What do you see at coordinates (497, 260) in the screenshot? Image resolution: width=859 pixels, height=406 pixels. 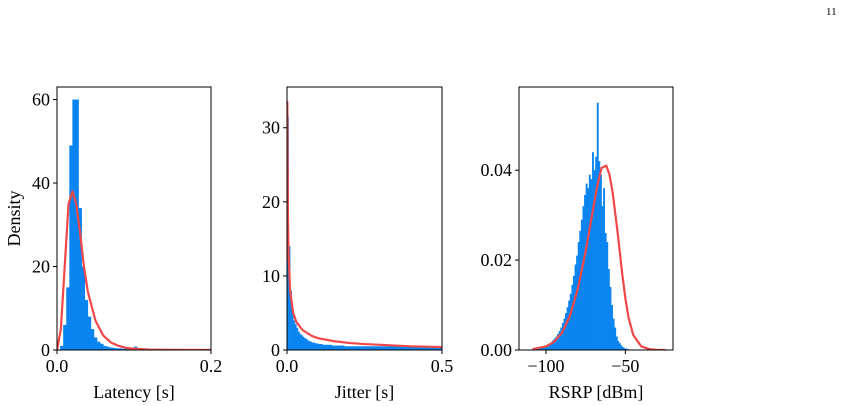 I see `y-tick-label: 0.02` at bounding box center [497, 260].